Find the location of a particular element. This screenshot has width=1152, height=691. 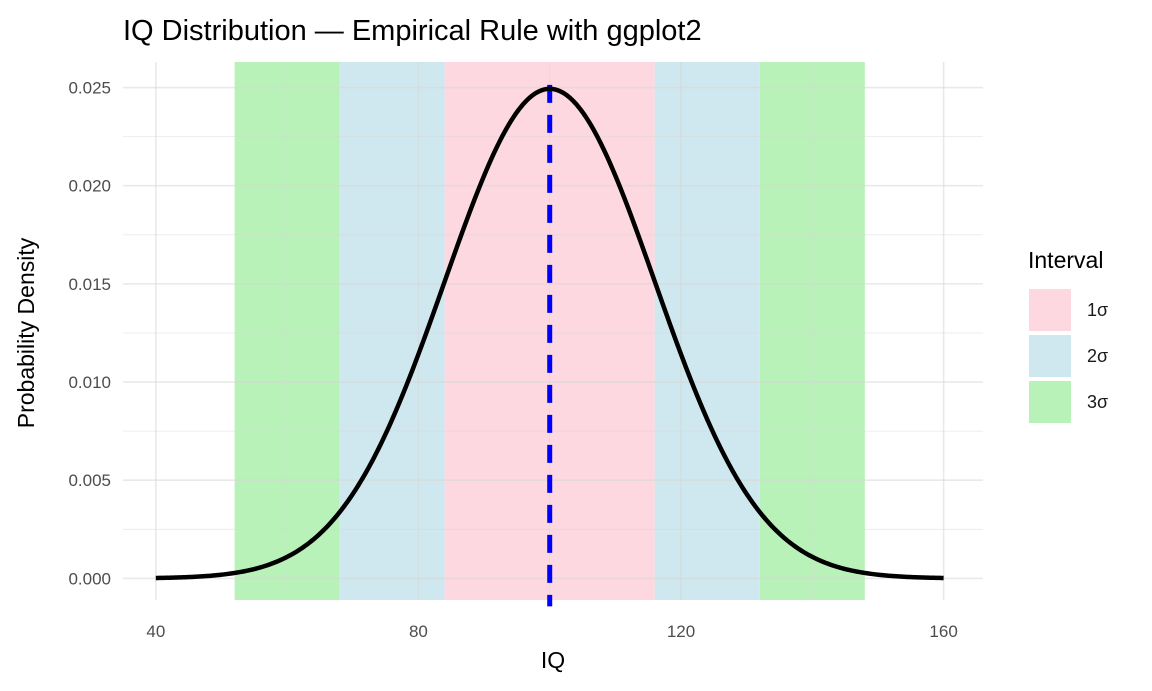

y-tick-label: 0.020 is located at coordinates (89, 186).